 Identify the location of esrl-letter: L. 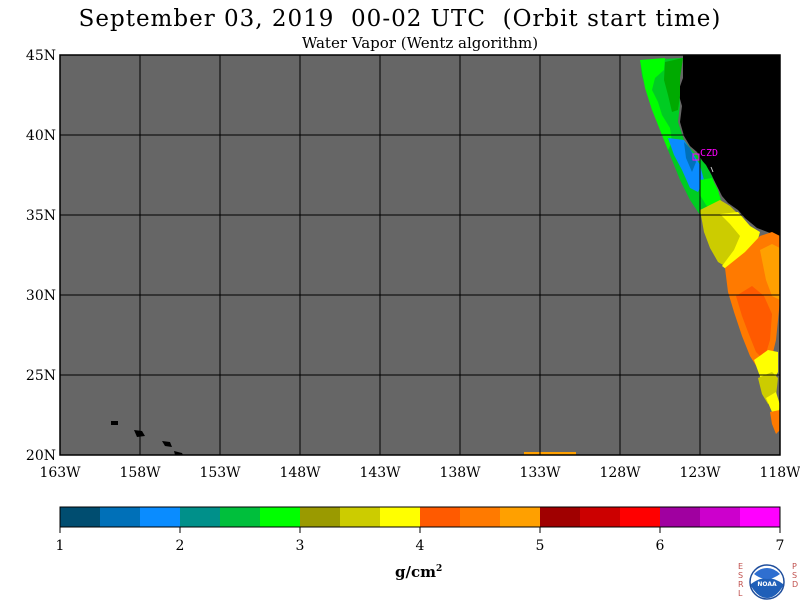
(740, 593).